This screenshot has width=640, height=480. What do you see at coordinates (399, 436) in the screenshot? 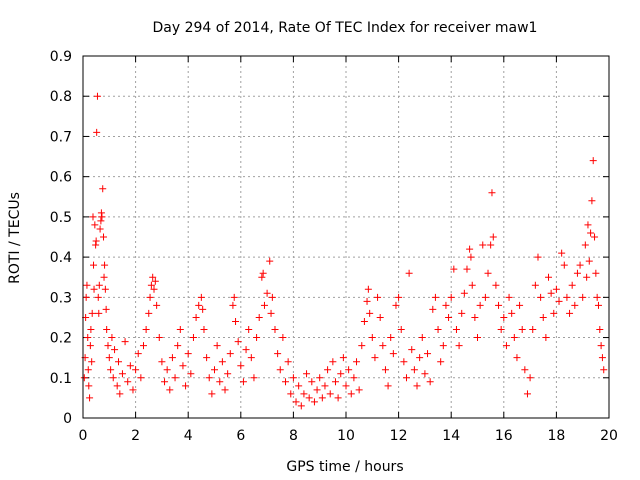
I see `x-tick-label: 12` at bounding box center [399, 436].